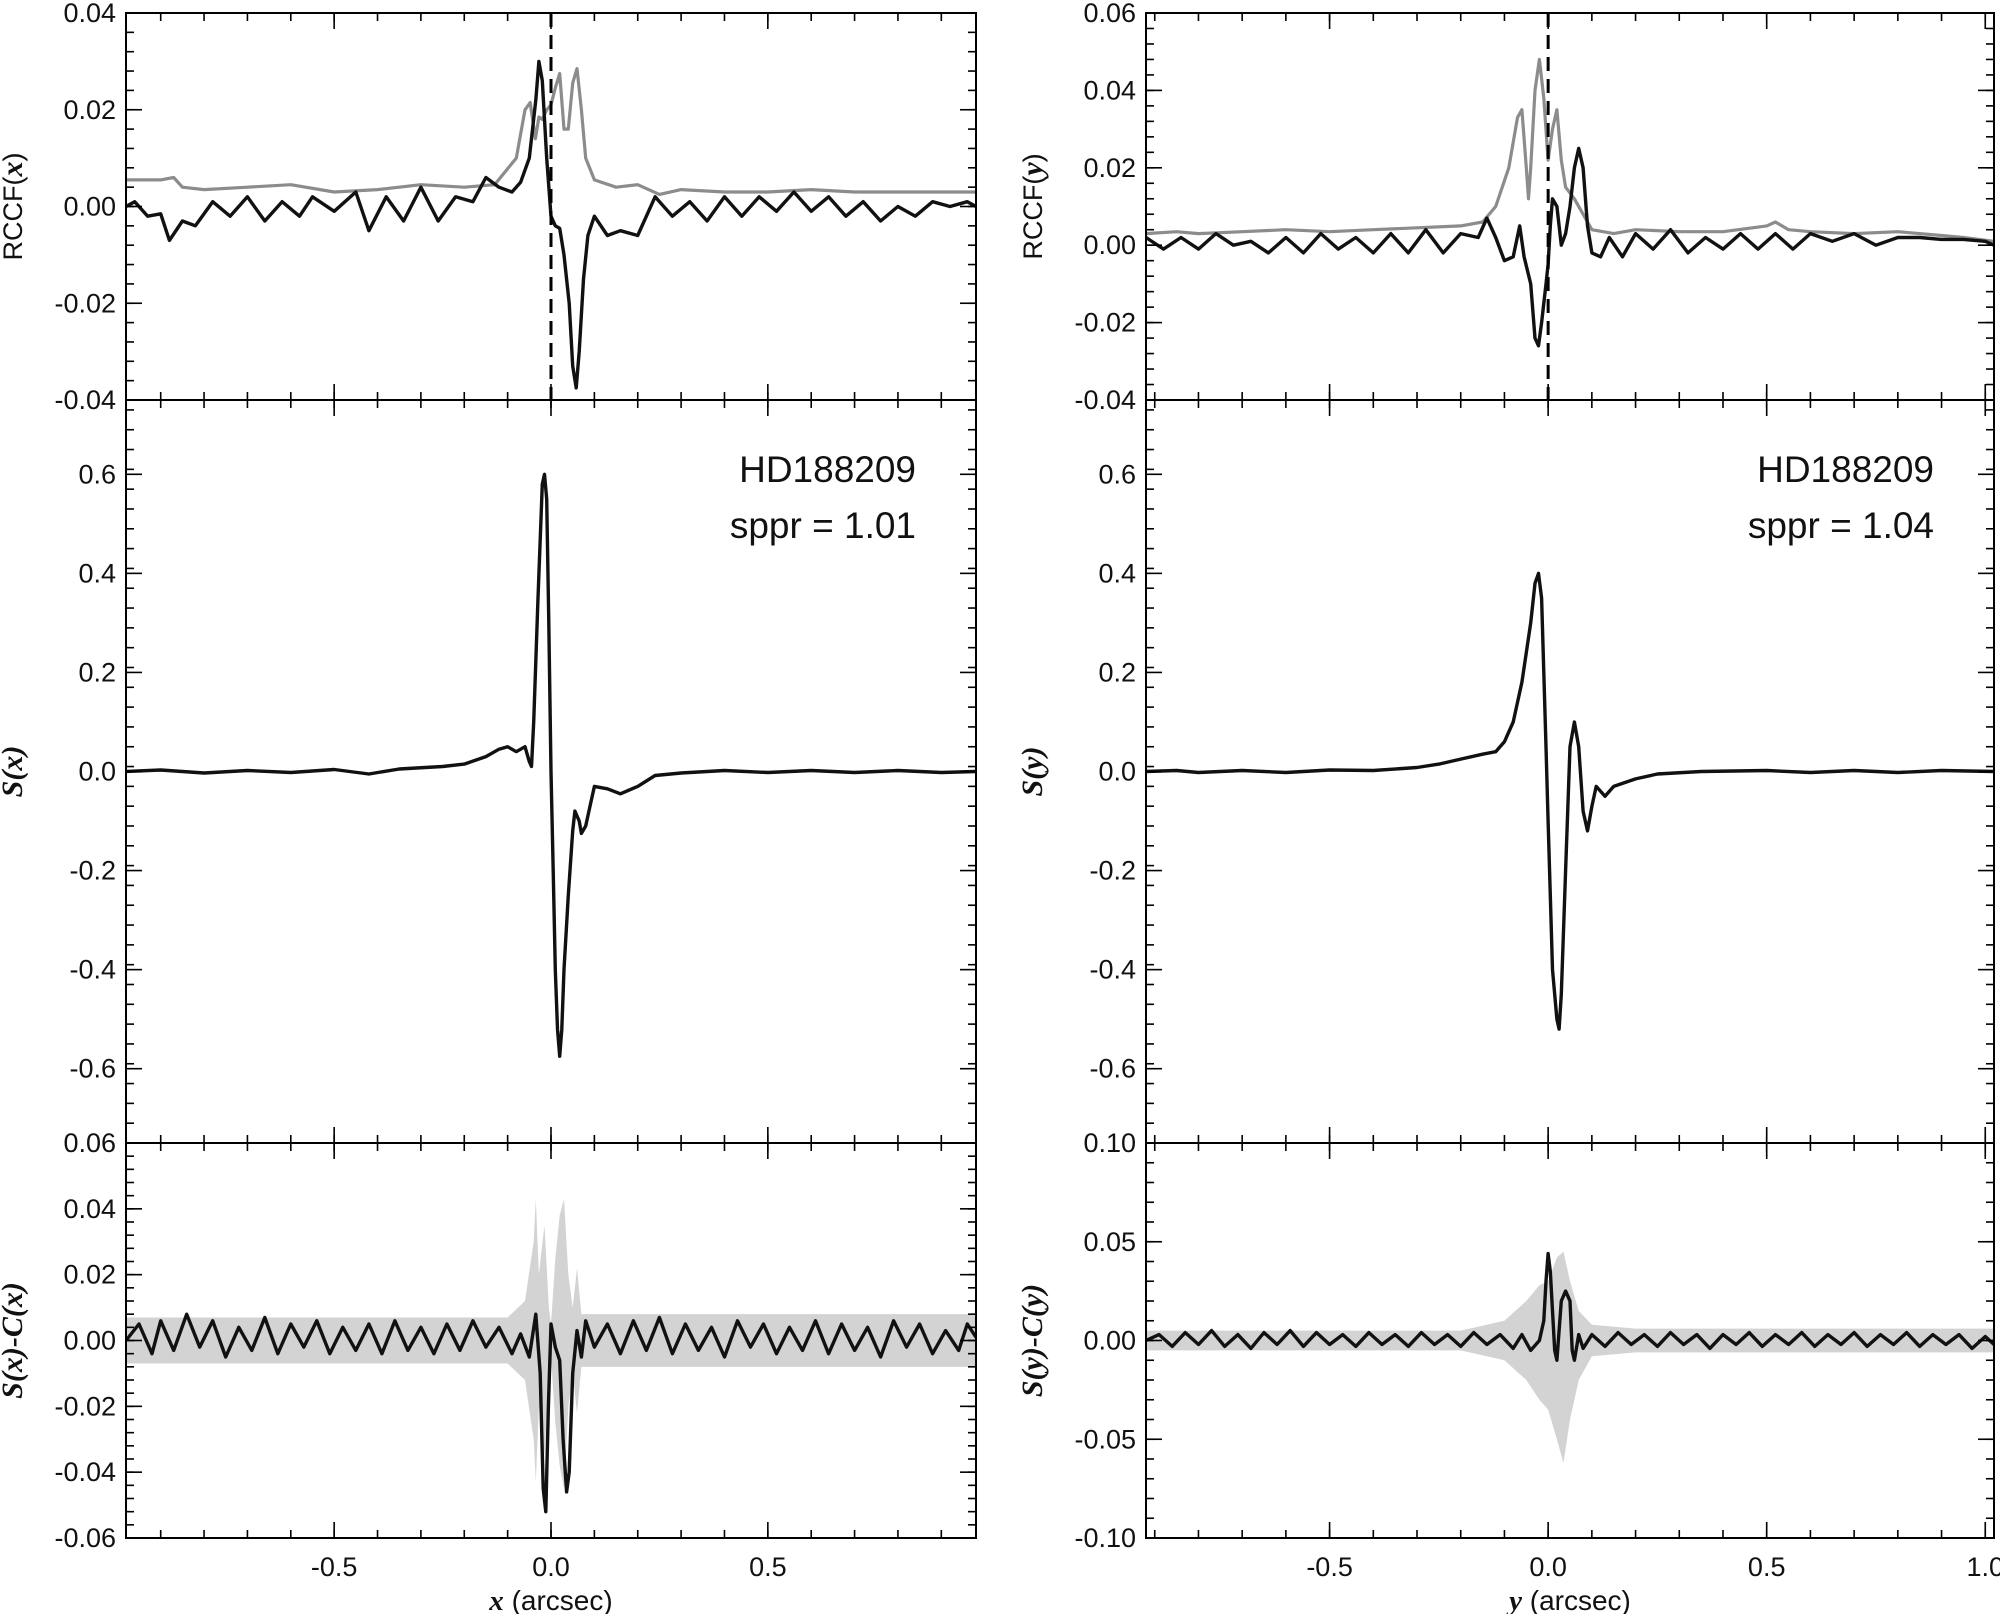 This screenshot has width=2000, height=1614. I want to click on left-rccf-ylabel: RCCF(x), so click(14, 207).